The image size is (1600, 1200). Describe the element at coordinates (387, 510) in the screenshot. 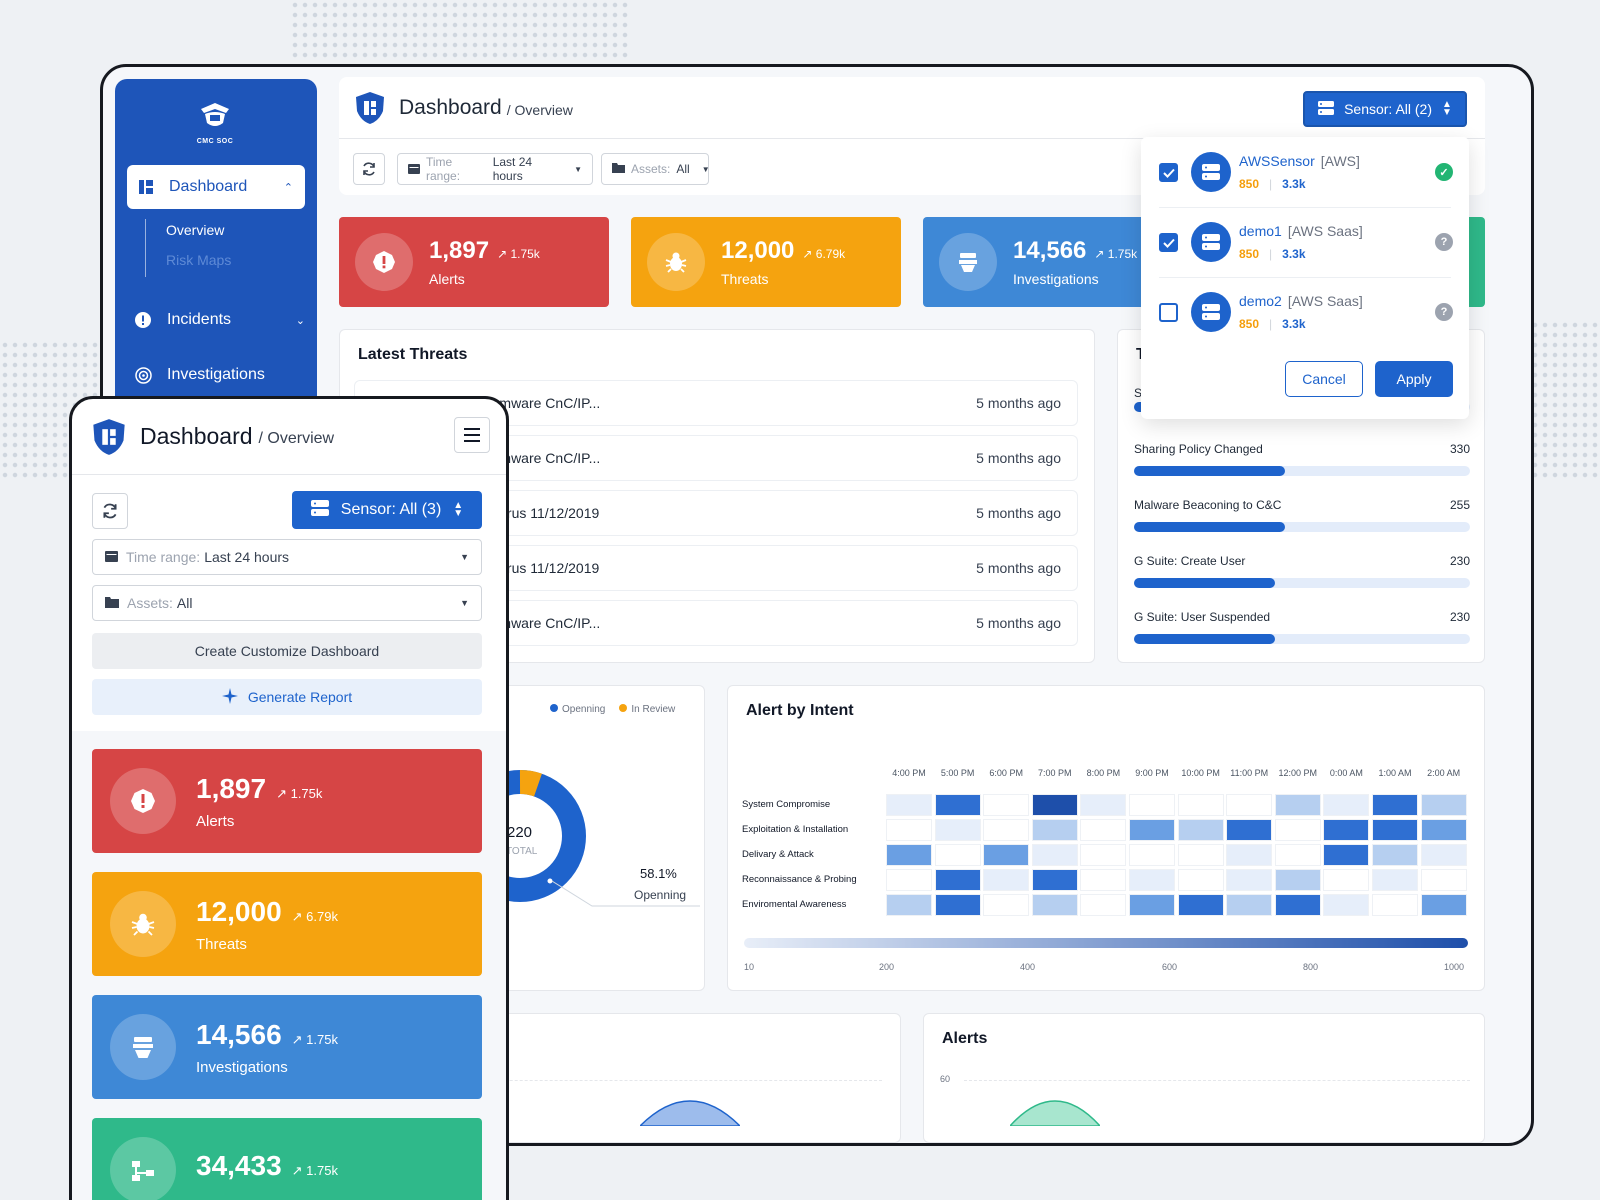

I see `sensor-select-button: Sensor: All (3) ▲ ▼` at that location.